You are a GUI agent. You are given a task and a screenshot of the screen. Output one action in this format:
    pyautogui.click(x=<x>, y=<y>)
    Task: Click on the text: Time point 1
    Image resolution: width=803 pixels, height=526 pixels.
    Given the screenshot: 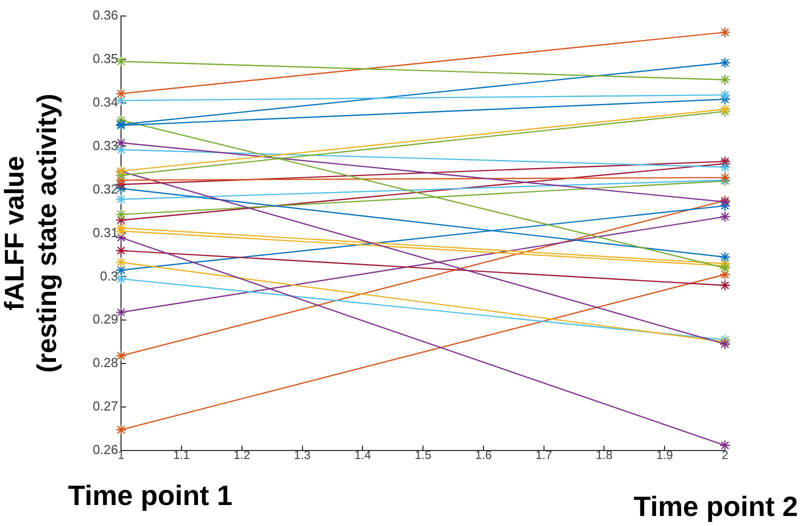 What is the action you would take?
    pyautogui.click(x=150, y=495)
    